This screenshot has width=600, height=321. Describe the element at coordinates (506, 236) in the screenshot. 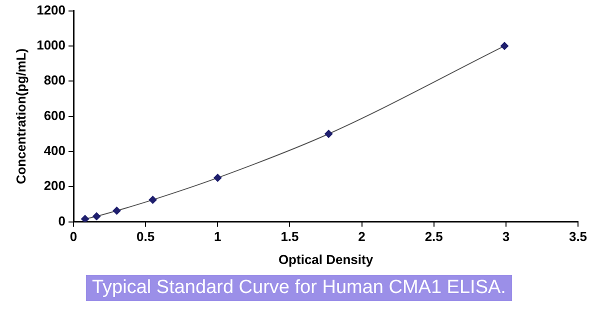

I see `x-tick-label: 3` at that location.